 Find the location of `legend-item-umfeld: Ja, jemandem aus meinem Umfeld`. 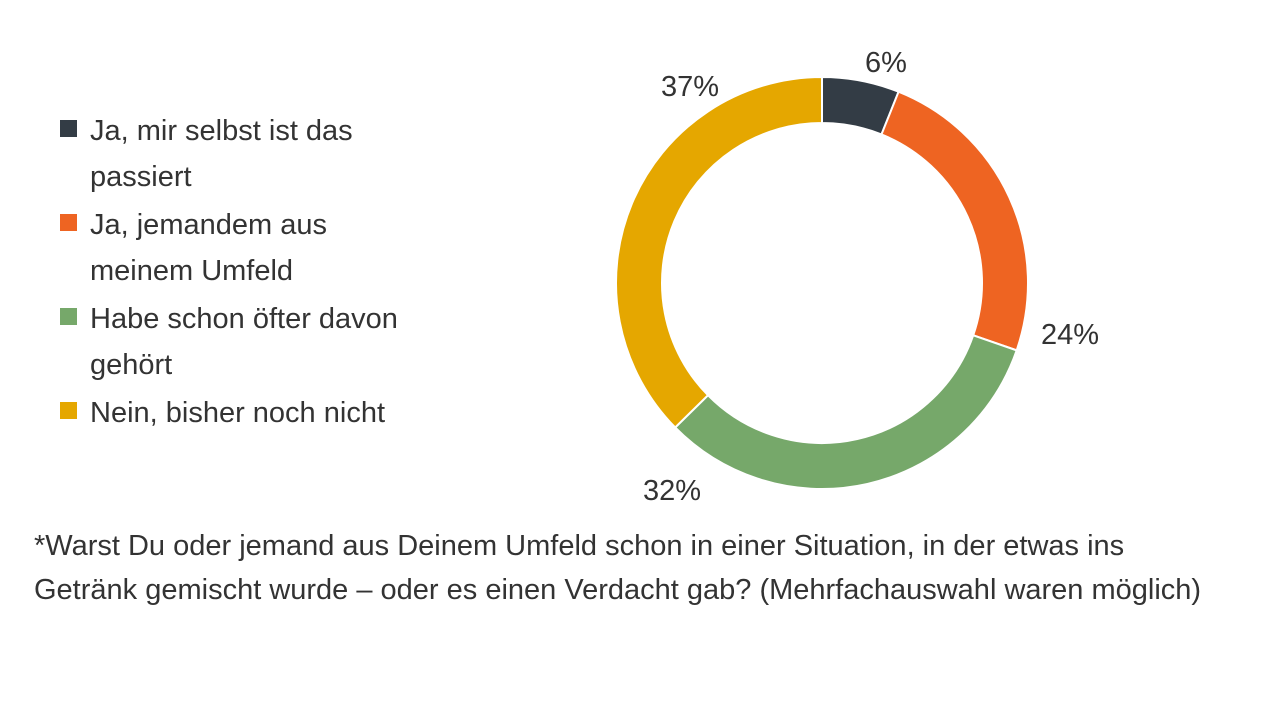

legend-item-umfeld: Ja, jemandem aus meinem Umfeld is located at coordinates (270, 248).